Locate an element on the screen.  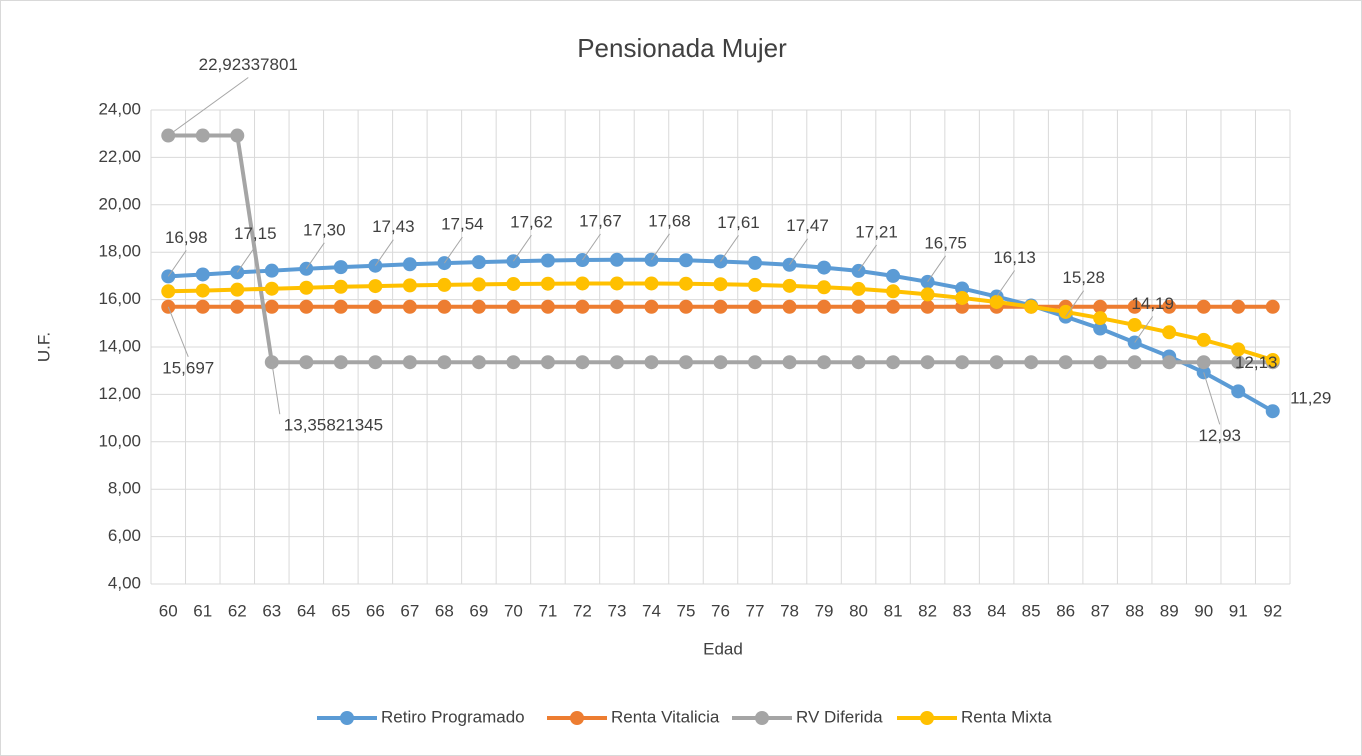
x-tick-label: 62 is located at coordinates (237, 610).